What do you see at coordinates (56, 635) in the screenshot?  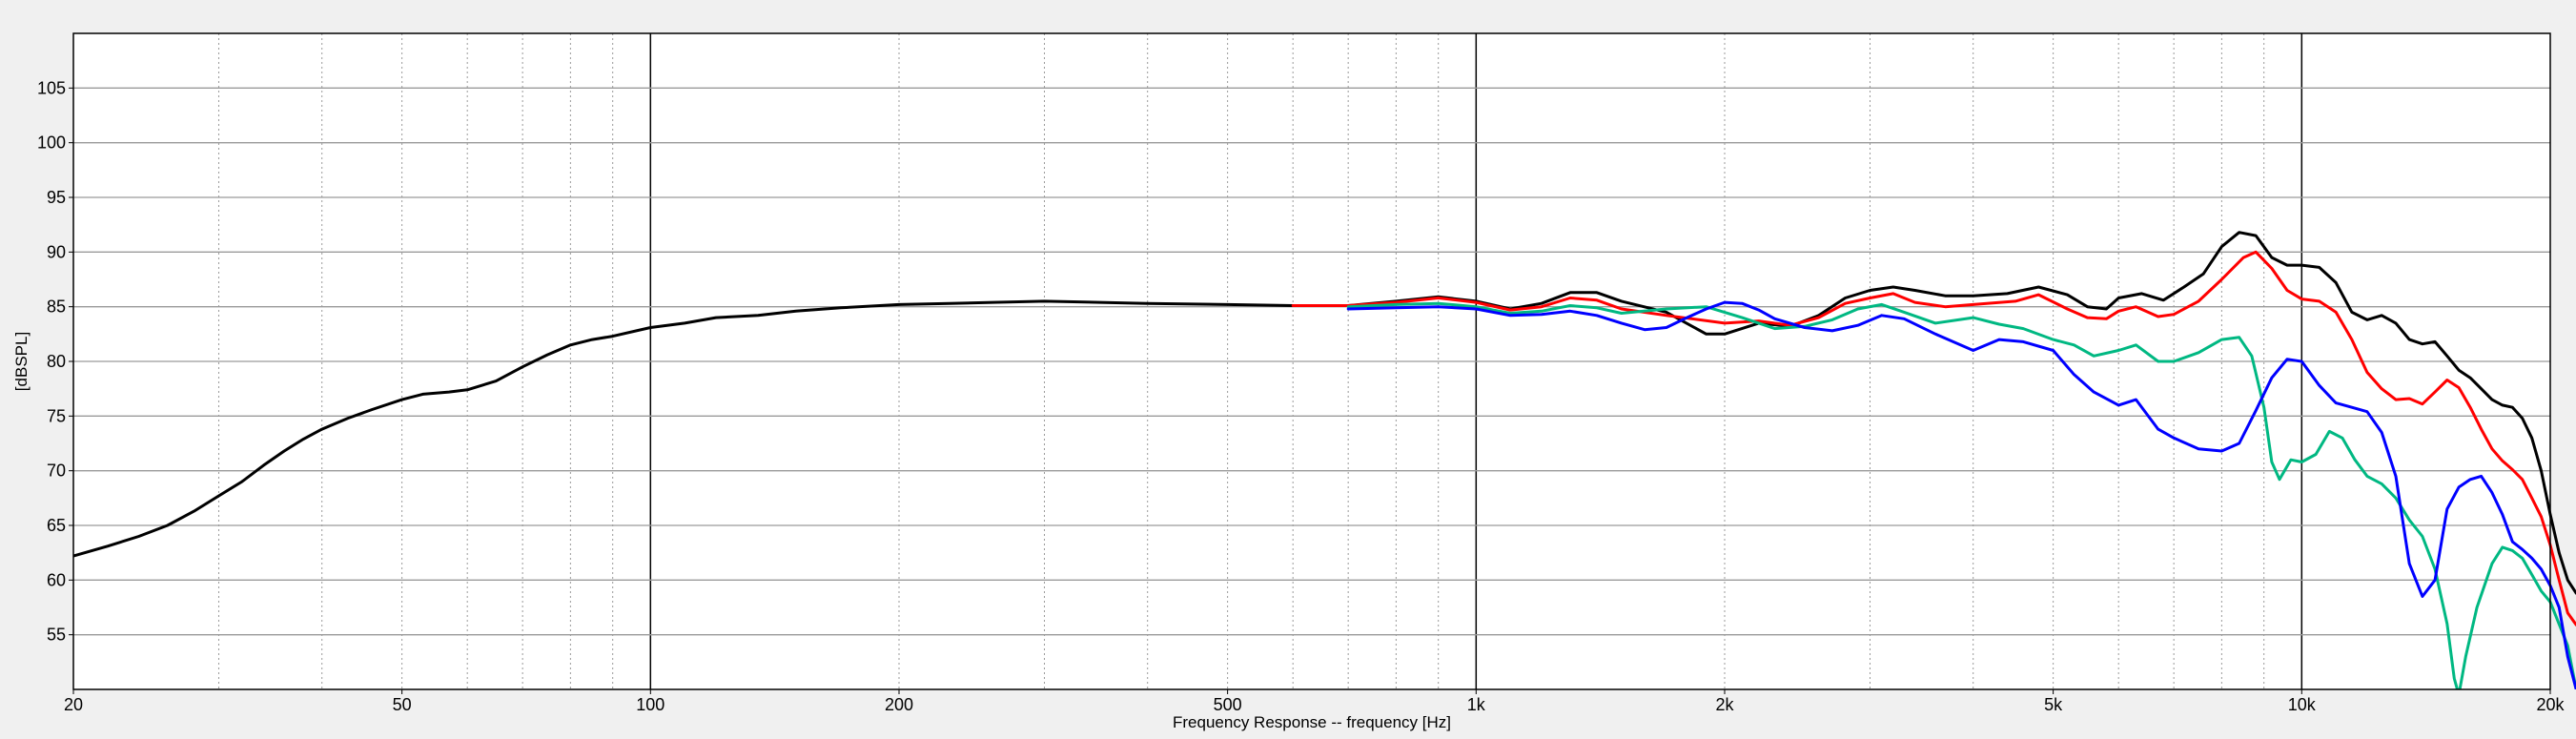 I see `y-tick-label: 55` at bounding box center [56, 635].